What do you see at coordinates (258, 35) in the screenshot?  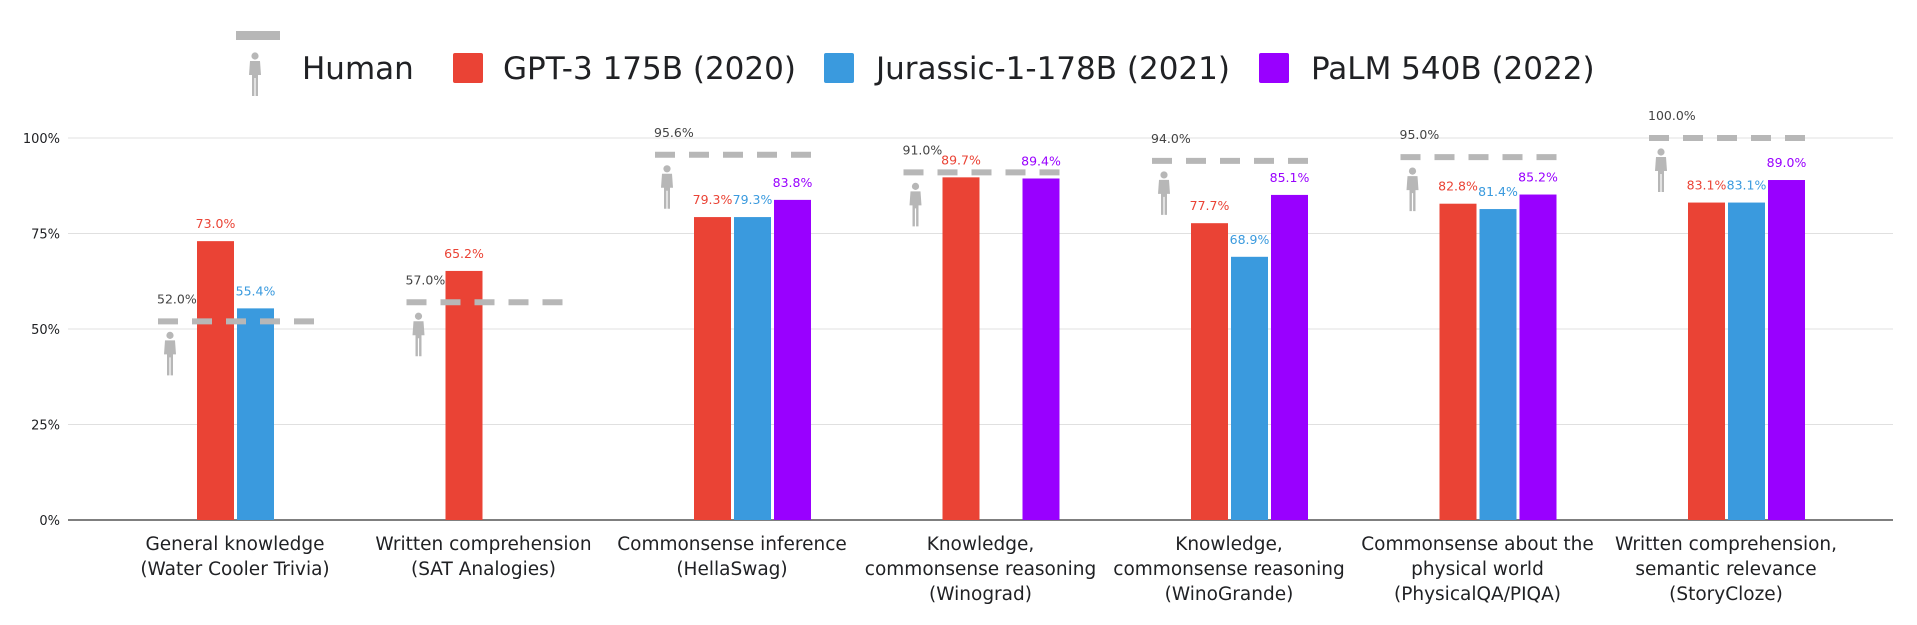 I see `legend-human-swatch` at bounding box center [258, 35].